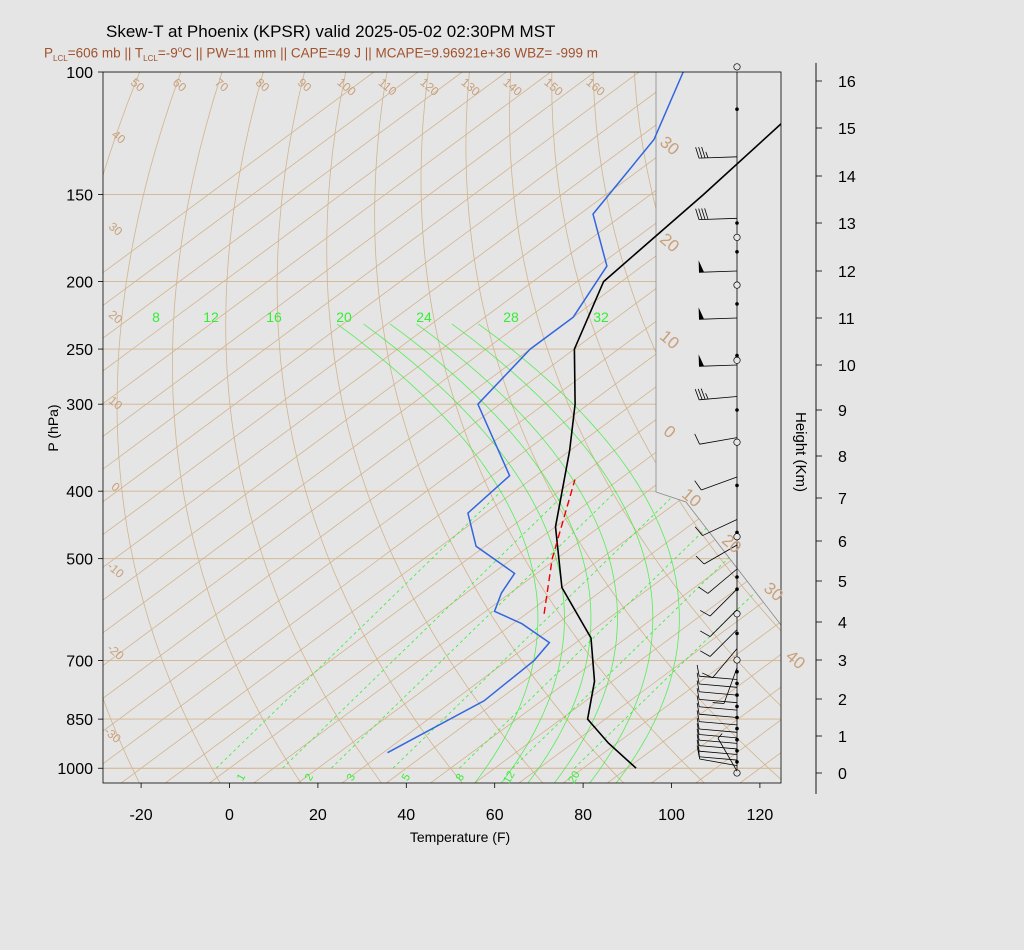  What do you see at coordinates (229, 815) in the screenshot?
I see `temperature-tick-label: 0` at bounding box center [229, 815].